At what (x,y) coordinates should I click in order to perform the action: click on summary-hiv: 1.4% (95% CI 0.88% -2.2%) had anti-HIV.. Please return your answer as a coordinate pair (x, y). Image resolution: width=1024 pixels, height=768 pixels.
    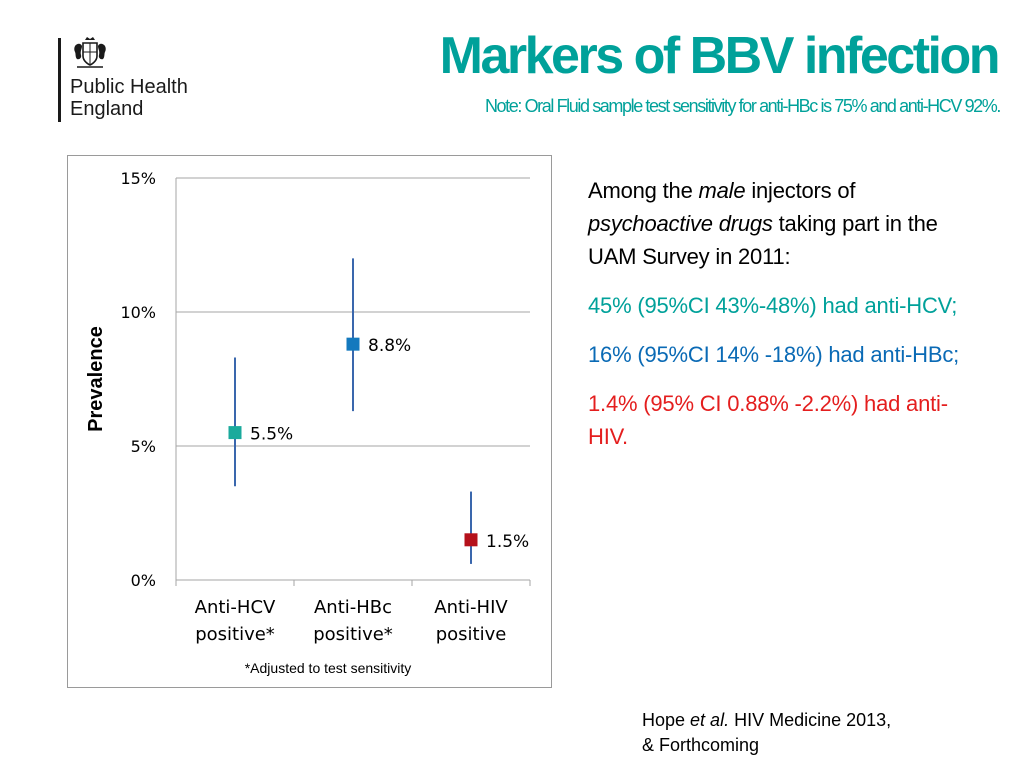
    Looking at the image, I should click on (768, 420).